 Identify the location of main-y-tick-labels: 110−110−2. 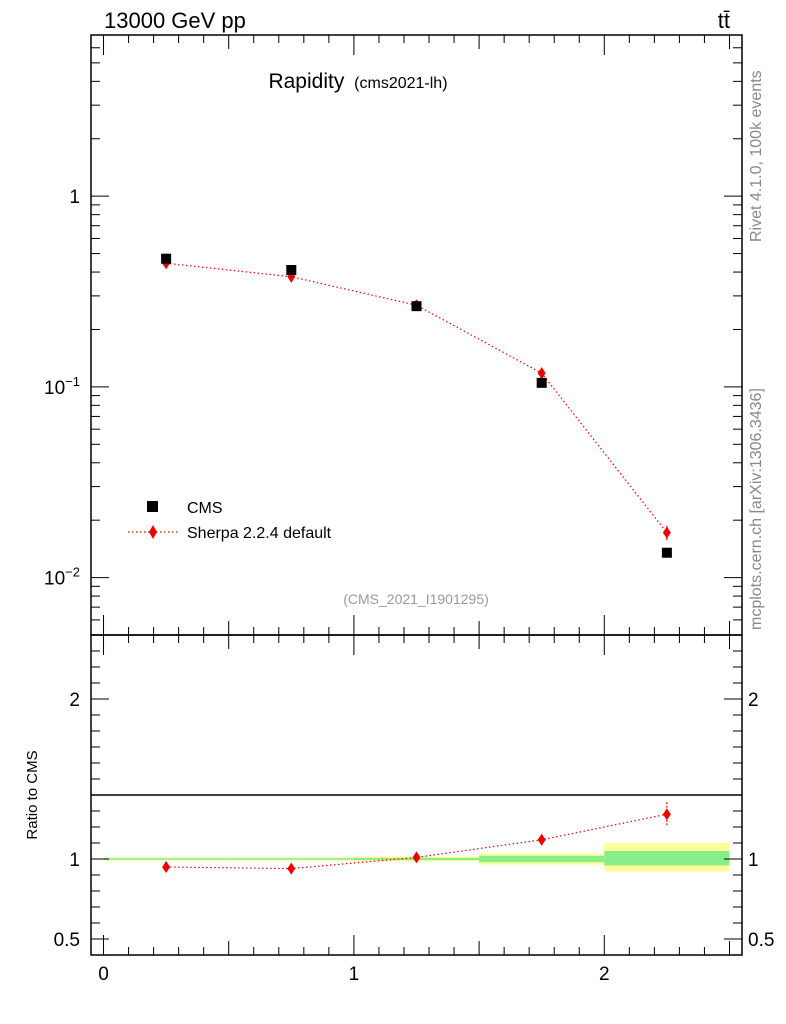
(62, 388).